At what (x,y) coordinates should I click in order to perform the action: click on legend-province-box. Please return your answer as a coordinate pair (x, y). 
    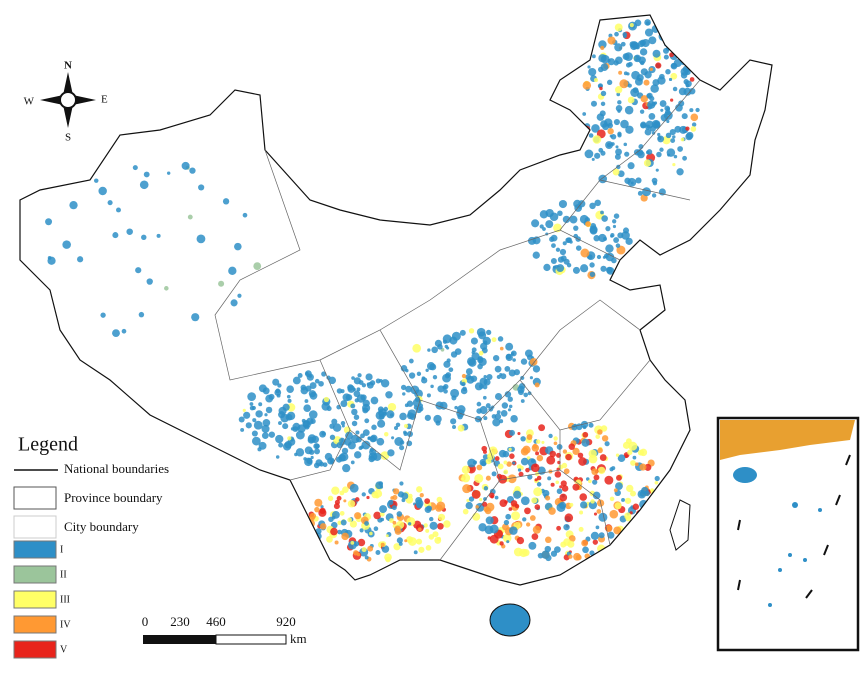
    Looking at the image, I should click on (35, 498).